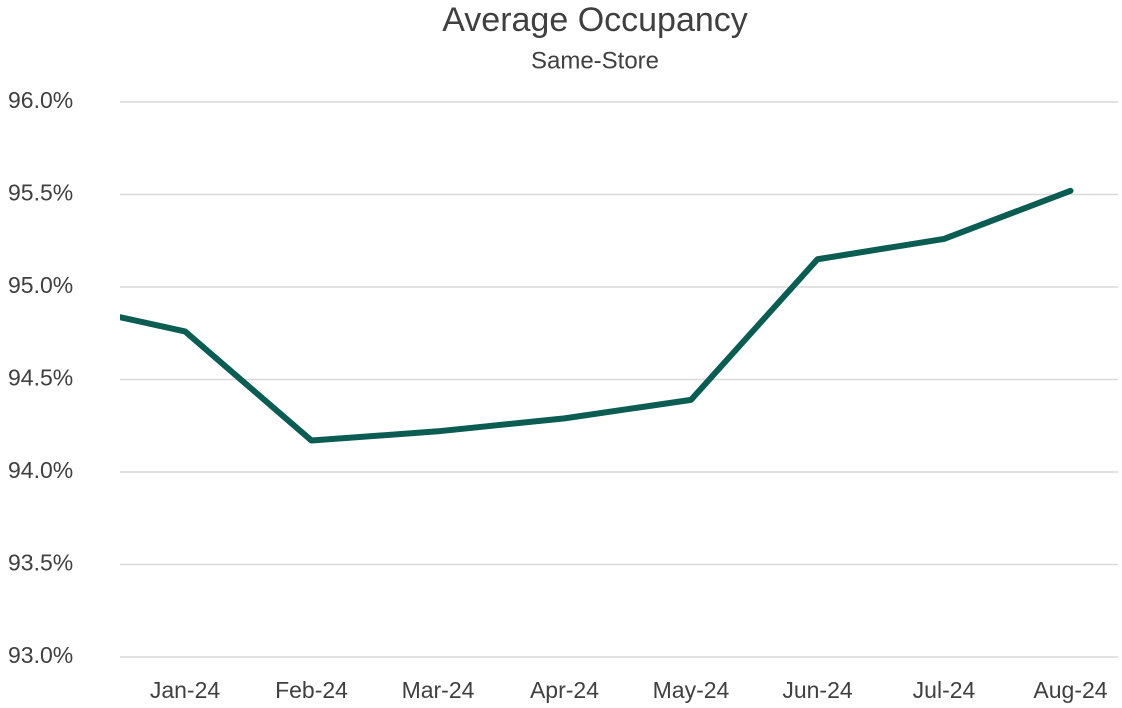 The height and width of the screenshot is (708, 1122). I want to click on y-tick-label: 94.5%, so click(40, 378).